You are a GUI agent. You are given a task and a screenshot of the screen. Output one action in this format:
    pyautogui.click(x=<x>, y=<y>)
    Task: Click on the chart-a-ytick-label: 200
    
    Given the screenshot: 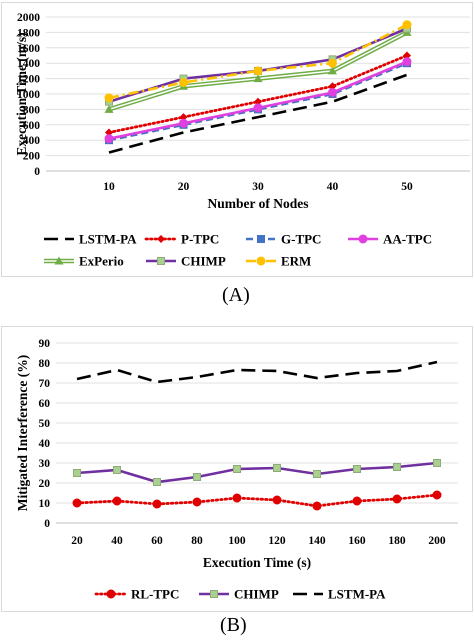 What is the action you would take?
    pyautogui.click(x=32, y=157)
    